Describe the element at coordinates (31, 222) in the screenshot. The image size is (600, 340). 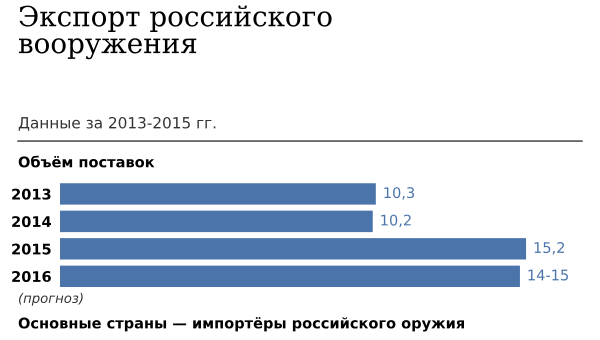
I see `y-tick-label: 2014` at that location.